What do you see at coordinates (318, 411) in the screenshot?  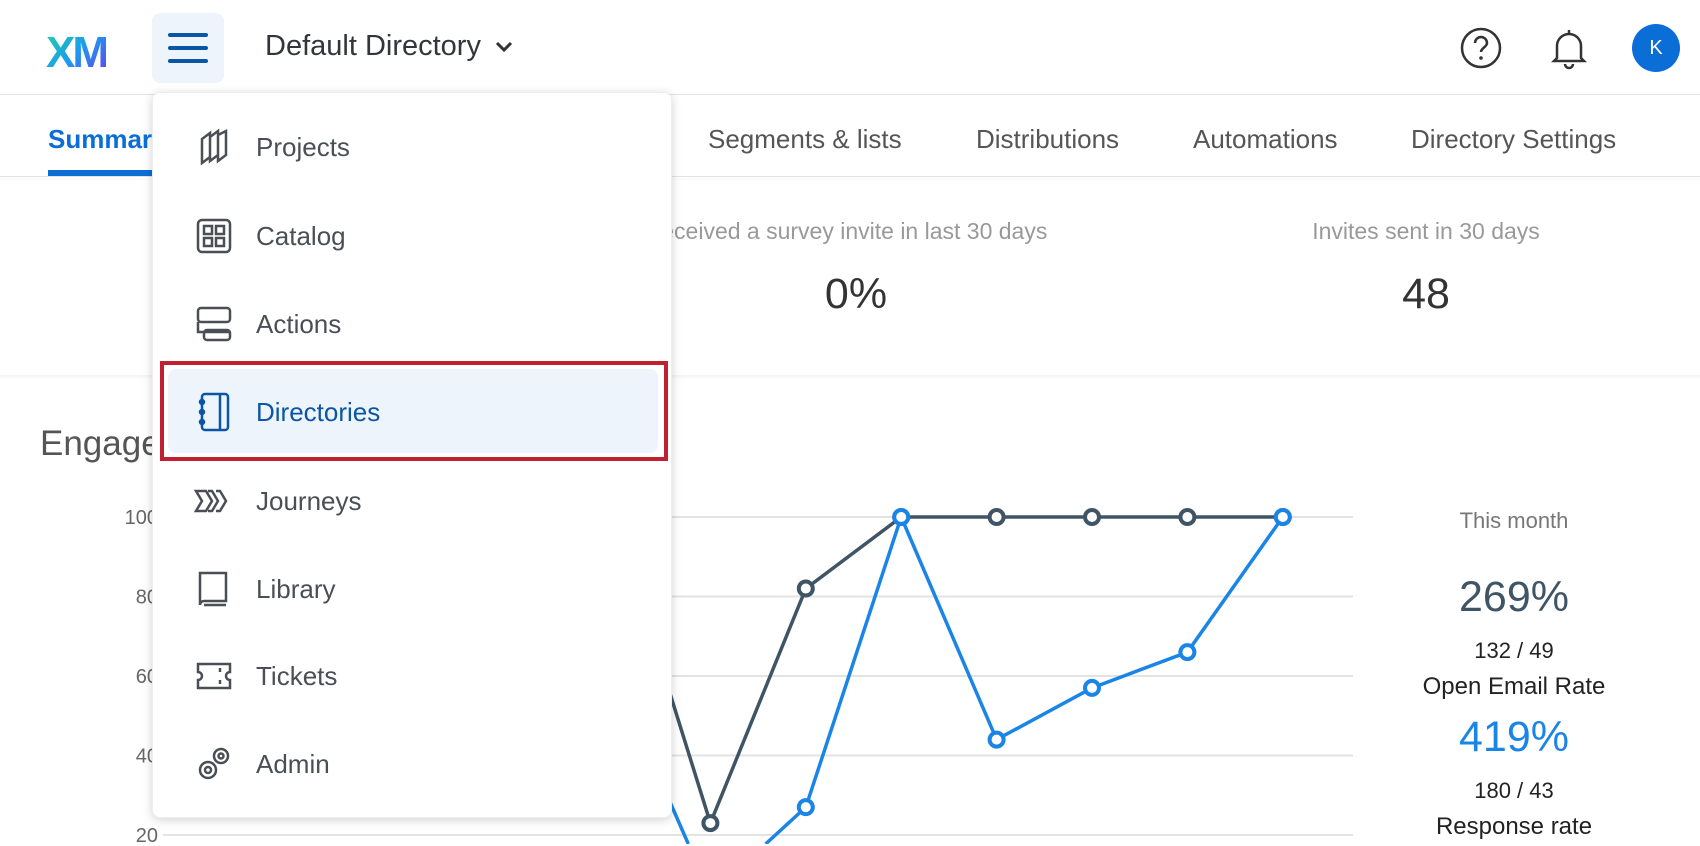 I see `menu-item-label: Directories` at bounding box center [318, 411].